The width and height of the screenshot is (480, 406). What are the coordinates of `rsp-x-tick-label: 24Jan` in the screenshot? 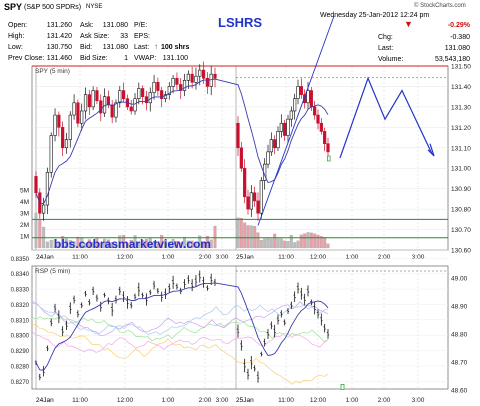 It's located at (45, 400).